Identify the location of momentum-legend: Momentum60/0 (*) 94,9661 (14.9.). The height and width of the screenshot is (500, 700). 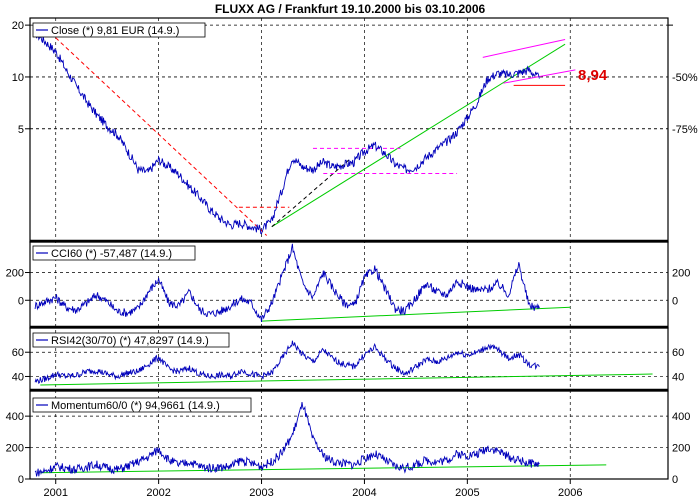
(142, 405).